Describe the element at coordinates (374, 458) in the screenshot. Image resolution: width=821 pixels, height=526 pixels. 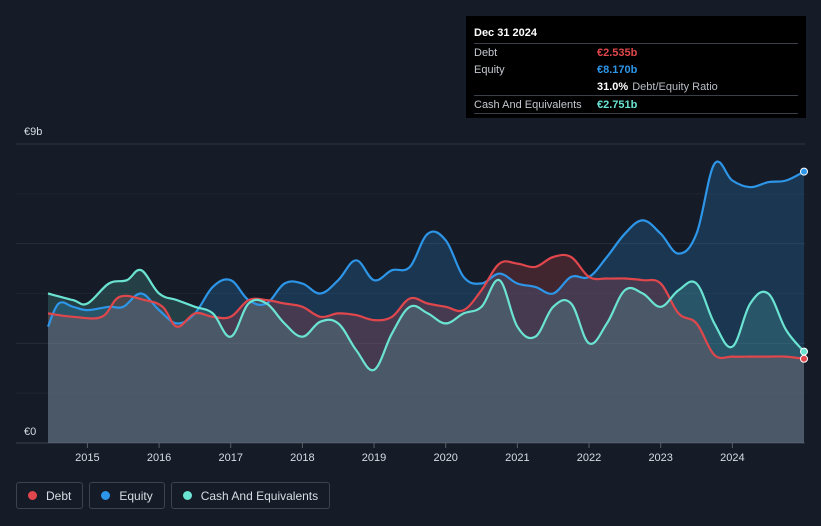
I see `x-tick-label-2019: 2019` at that location.